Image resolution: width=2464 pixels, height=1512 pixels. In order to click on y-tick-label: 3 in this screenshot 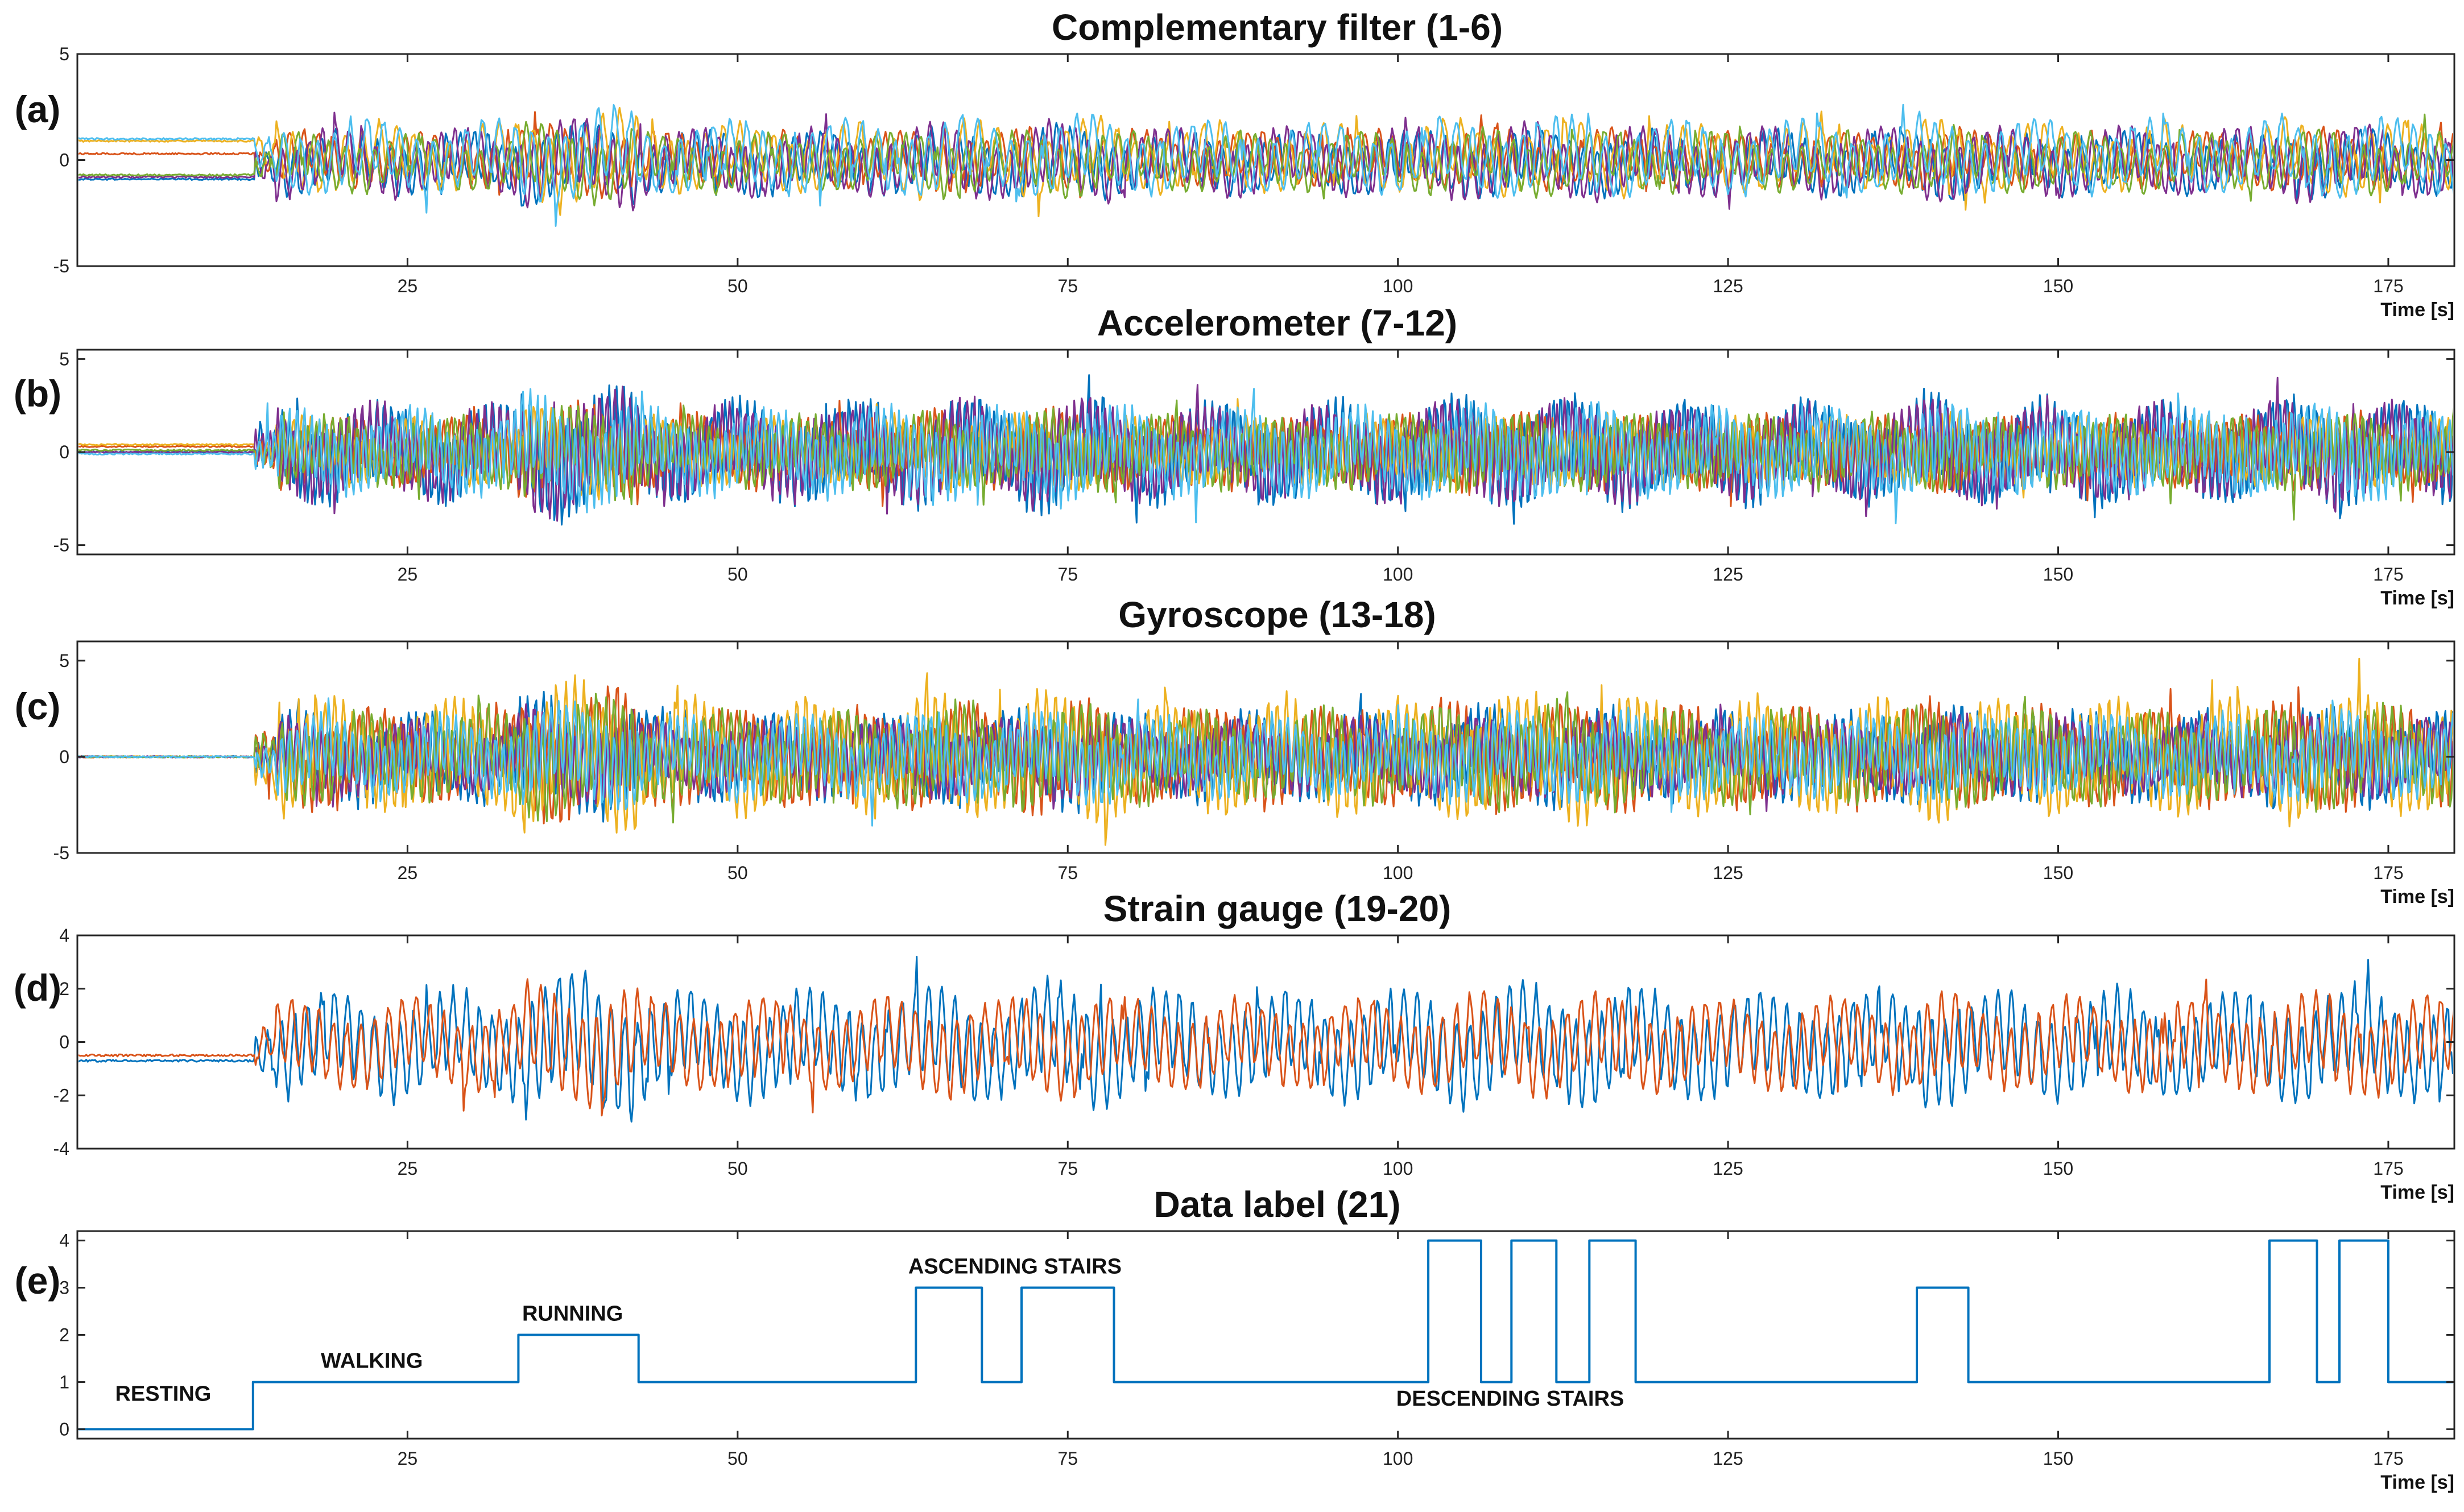, I will do `click(64, 1288)`.